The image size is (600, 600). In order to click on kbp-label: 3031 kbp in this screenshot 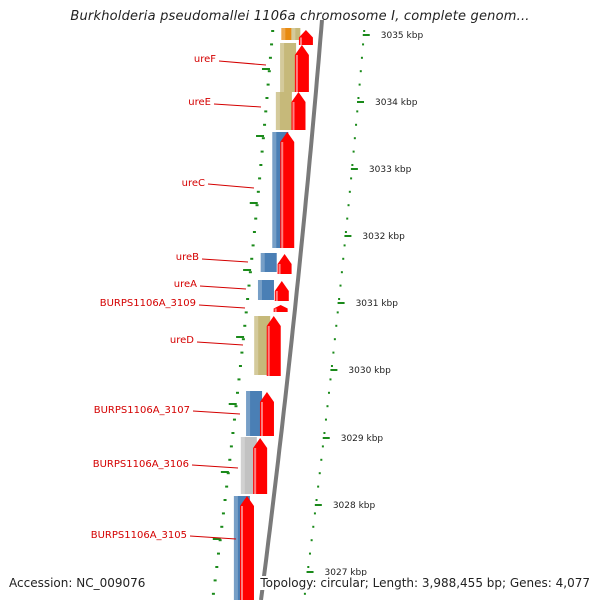, I will do `click(377, 304)`.